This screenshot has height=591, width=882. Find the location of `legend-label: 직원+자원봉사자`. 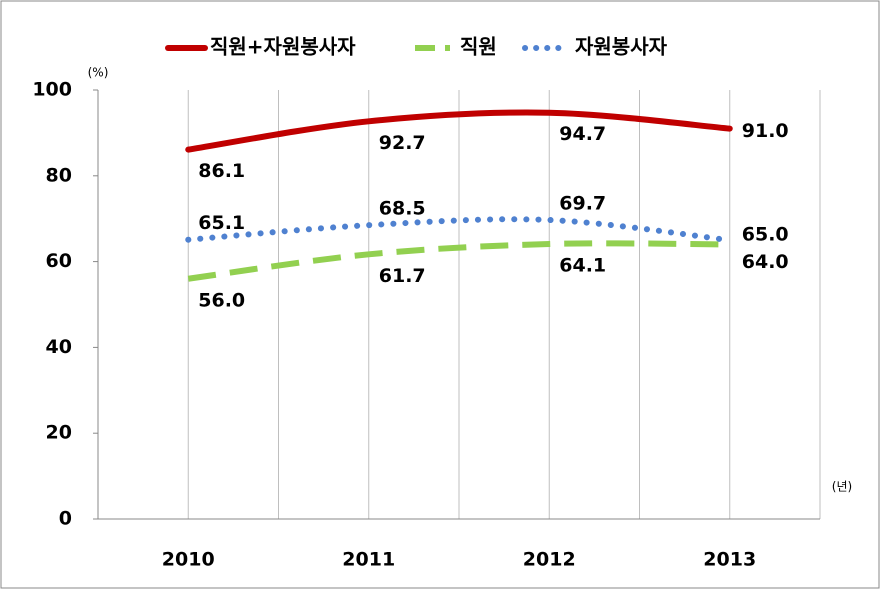

legend-label: 직원+자원봉사자 is located at coordinates (283, 47).